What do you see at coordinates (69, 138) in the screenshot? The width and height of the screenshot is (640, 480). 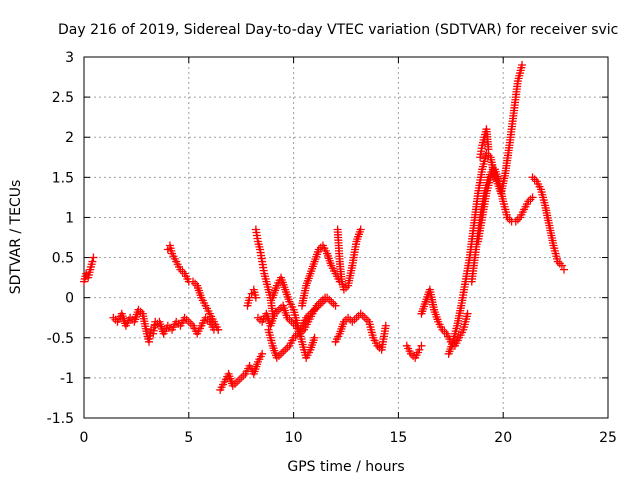 I see `y-tick-label: 2` at bounding box center [69, 138].